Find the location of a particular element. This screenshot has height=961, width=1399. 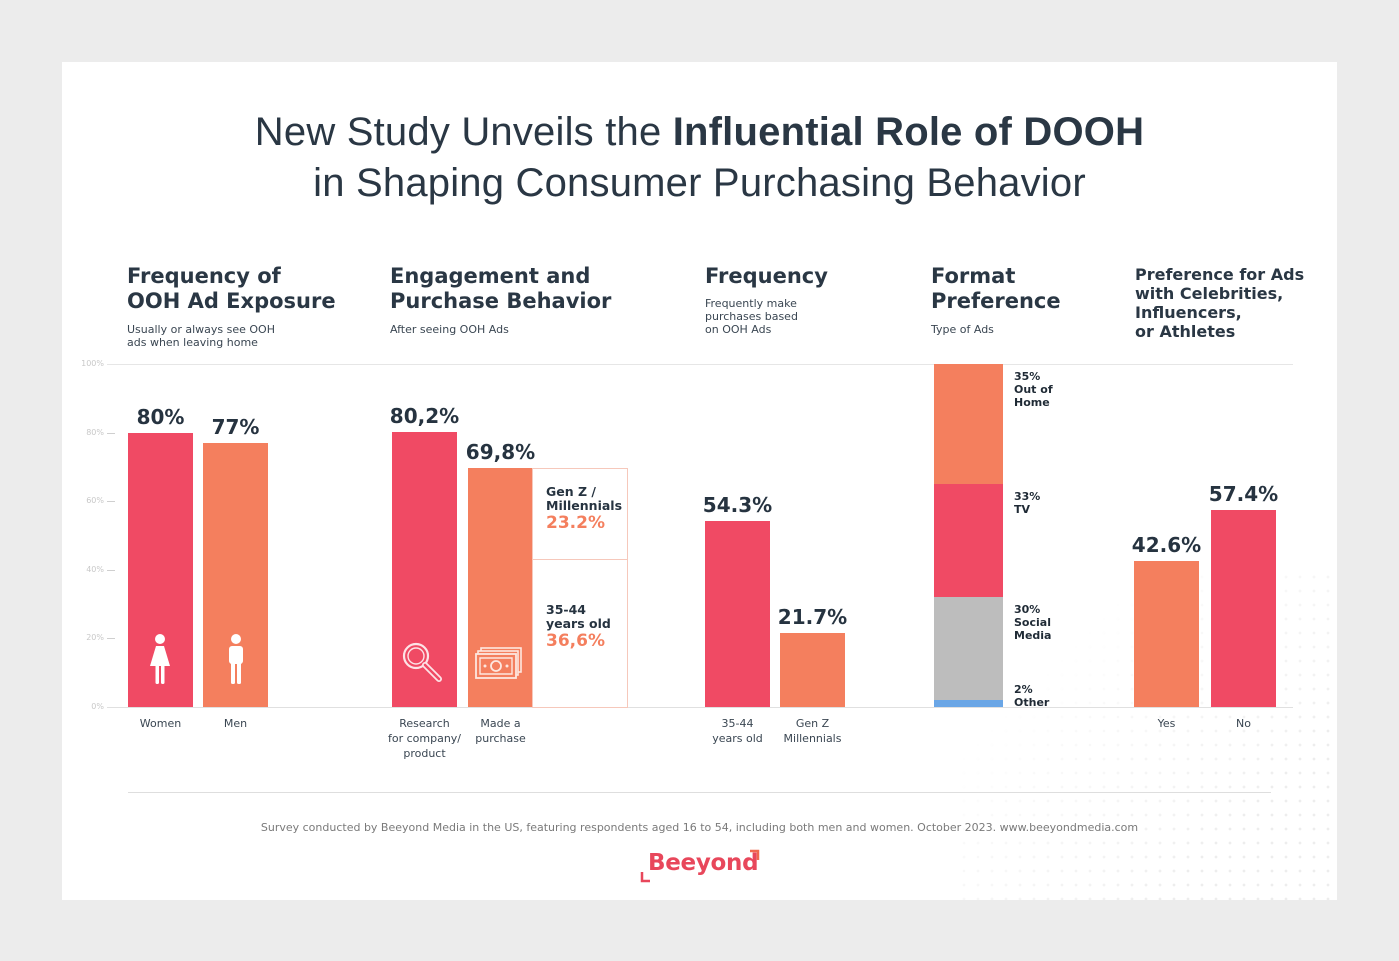

breakdown-label-line-1: Gen Z / is located at coordinates (571, 491).